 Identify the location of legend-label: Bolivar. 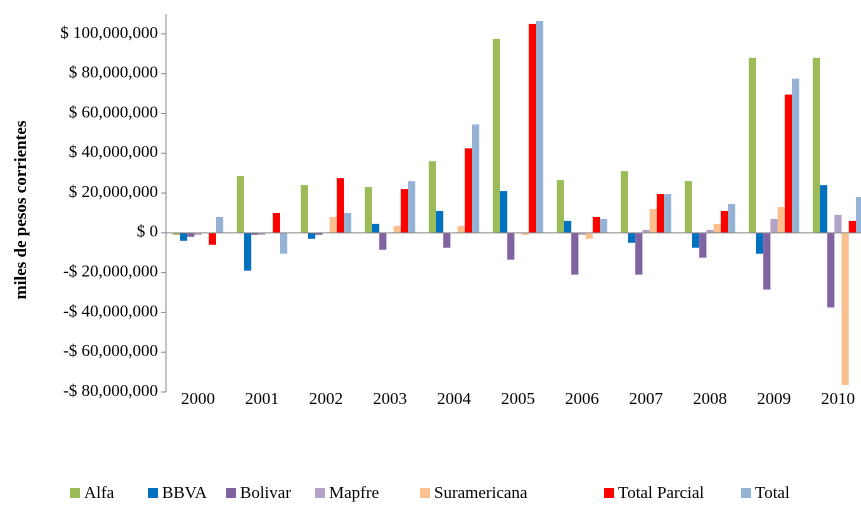
(265, 492).